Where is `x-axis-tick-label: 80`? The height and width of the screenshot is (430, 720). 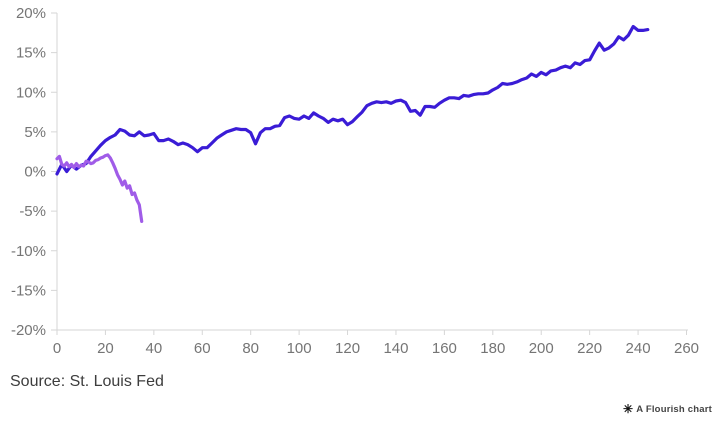
x-axis-tick-label: 80 is located at coordinates (250, 348).